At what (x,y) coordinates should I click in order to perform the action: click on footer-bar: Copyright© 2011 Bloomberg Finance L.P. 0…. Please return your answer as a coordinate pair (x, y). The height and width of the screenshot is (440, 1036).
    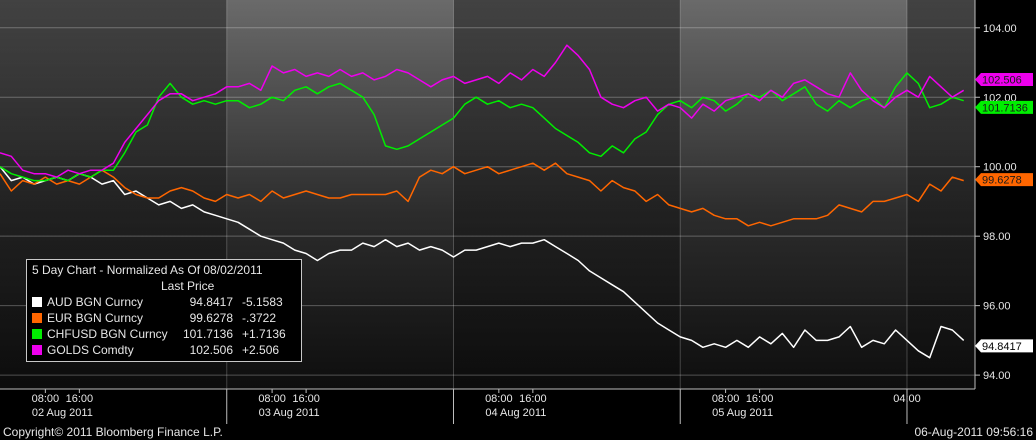
    Looking at the image, I should click on (518, 432).